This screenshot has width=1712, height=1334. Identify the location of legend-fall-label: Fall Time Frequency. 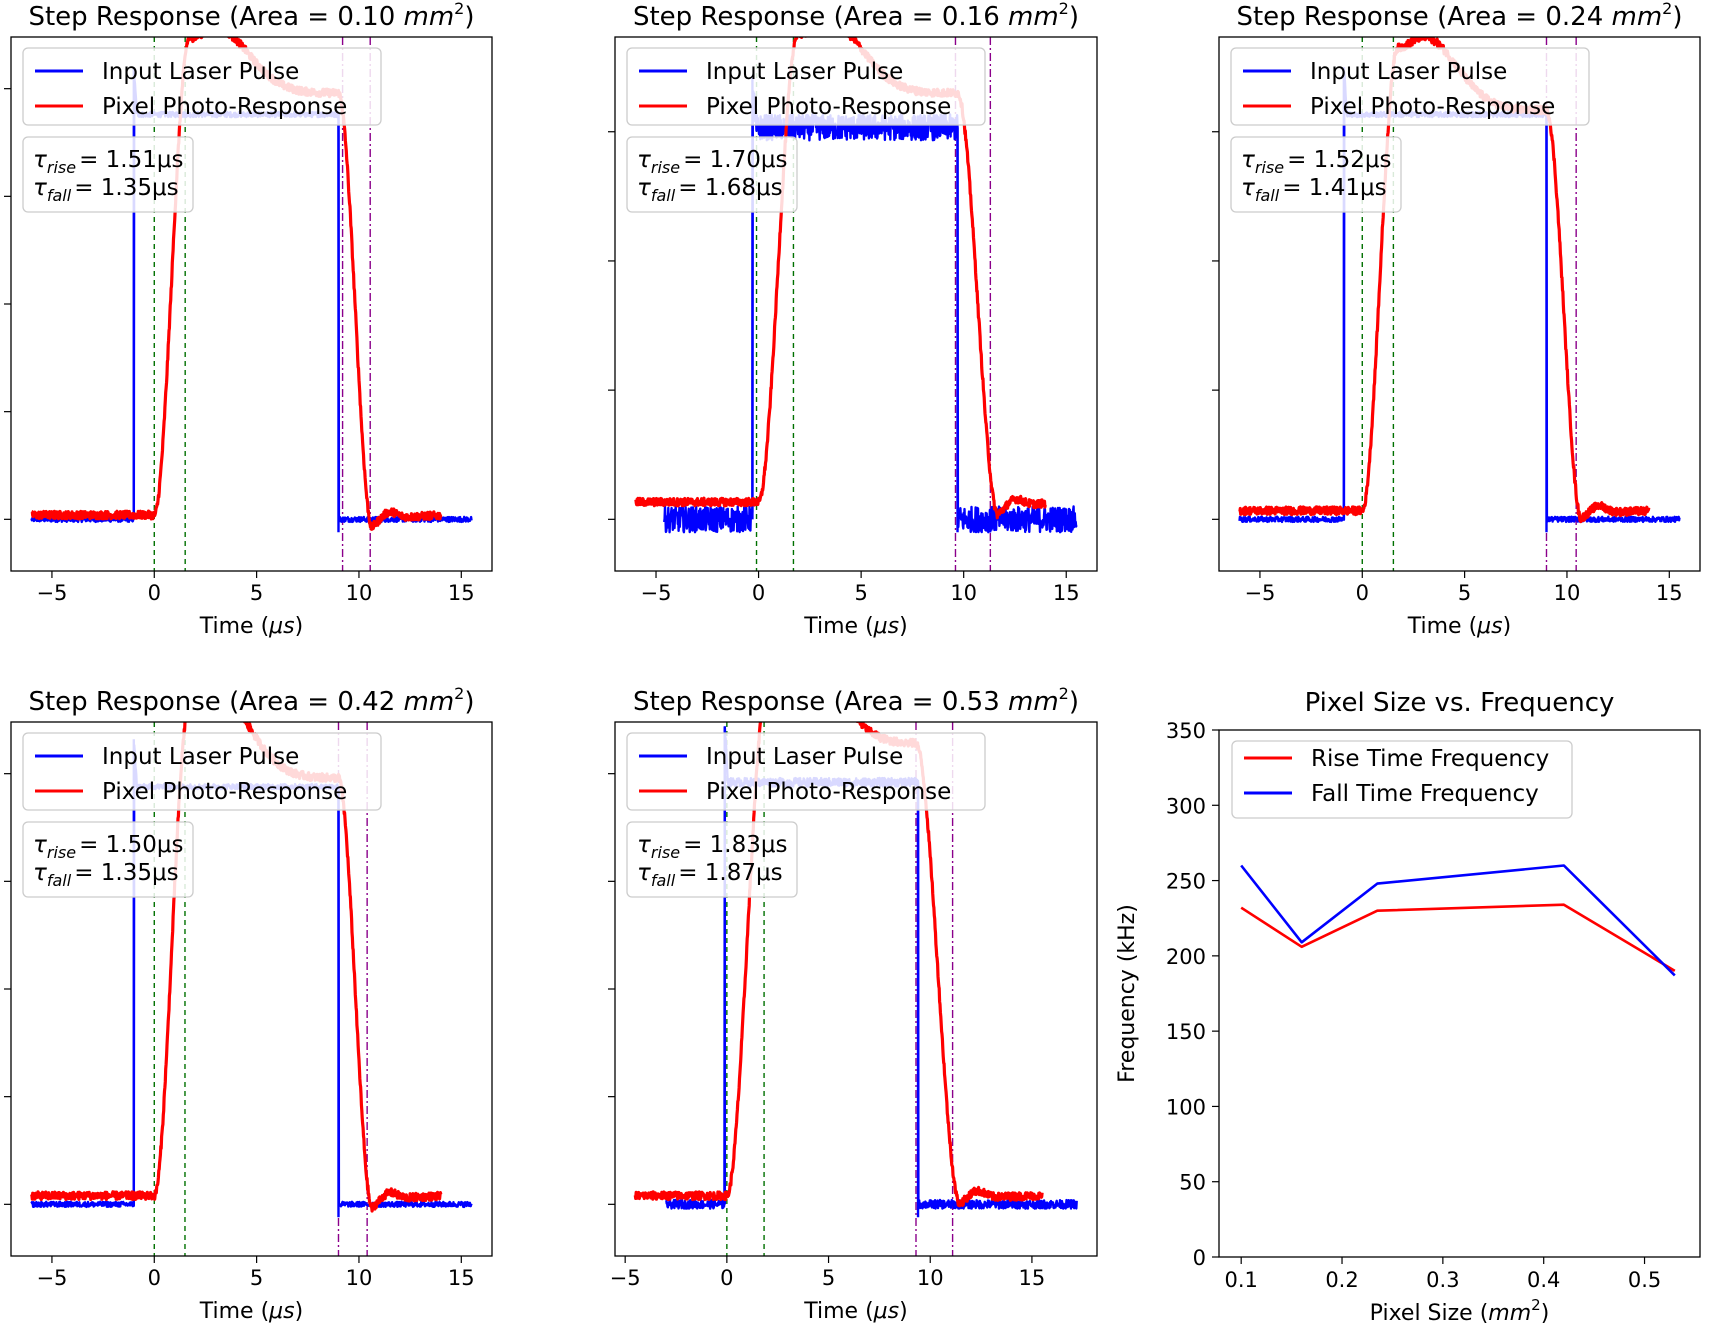
(1425, 794).